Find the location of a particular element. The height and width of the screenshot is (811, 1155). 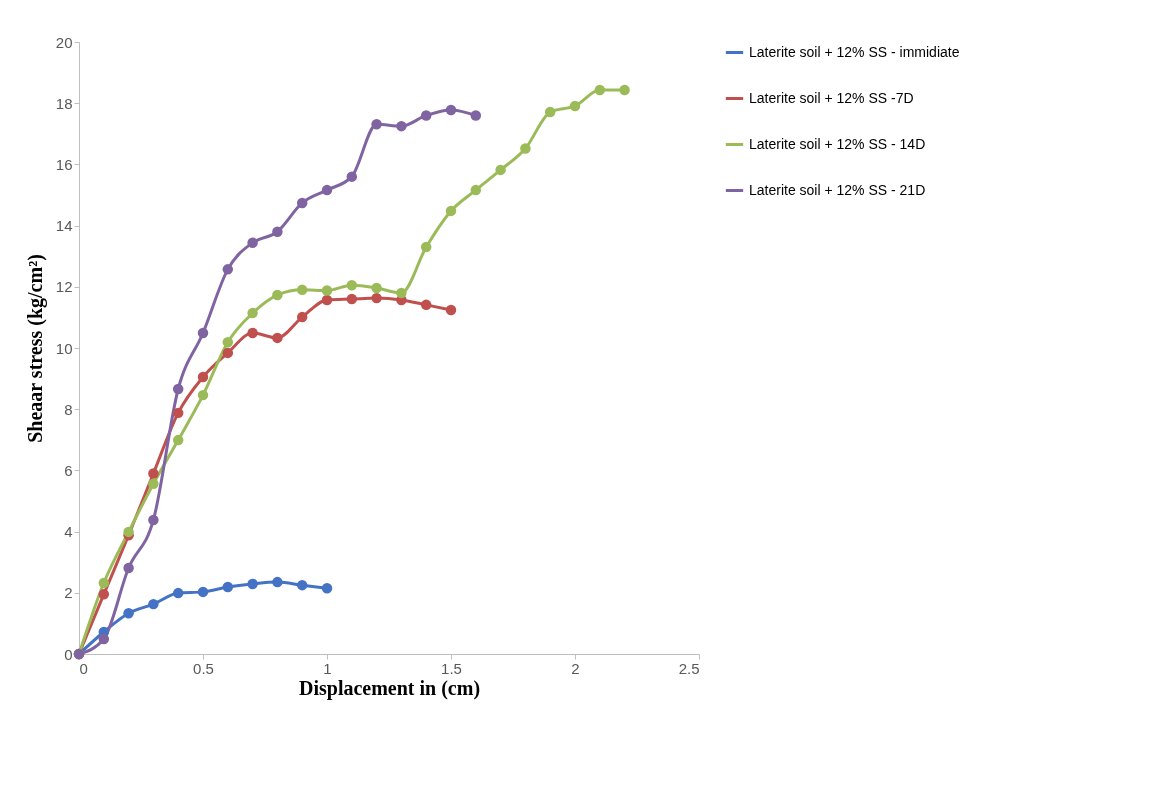

y-tick-label: 20 is located at coordinates (64, 42).